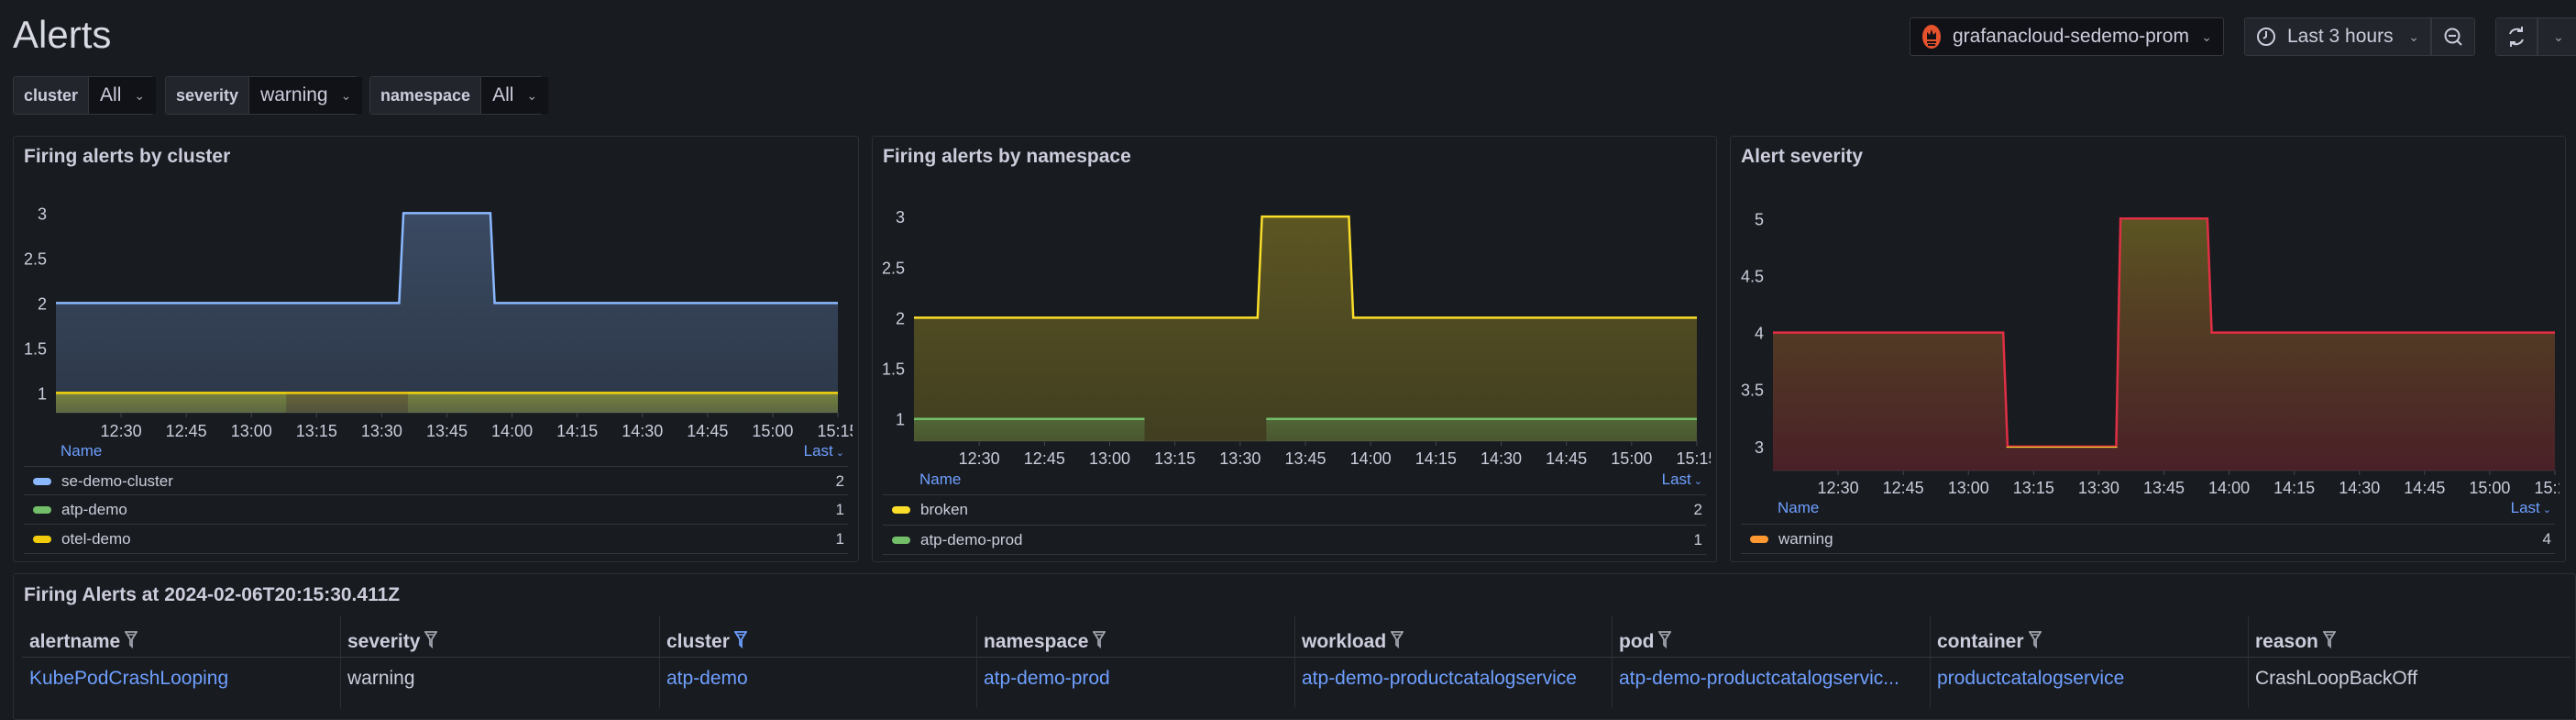  I want to click on table-cell-namespace: atp-demo-prod, so click(1047, 678).